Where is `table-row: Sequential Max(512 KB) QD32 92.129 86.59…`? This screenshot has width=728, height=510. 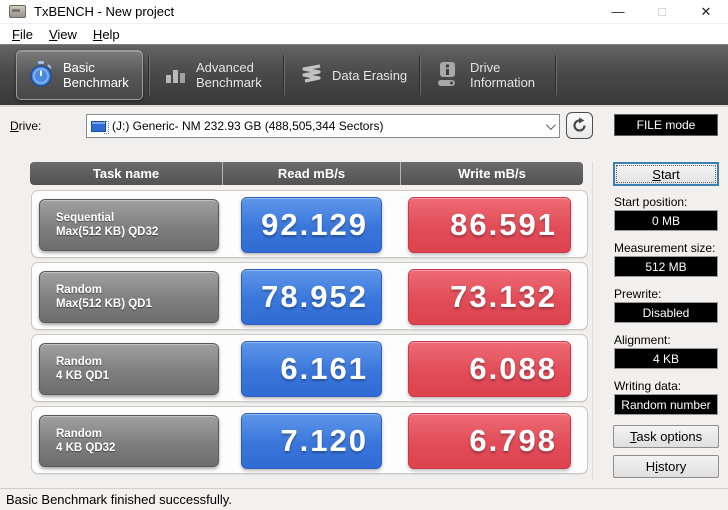
table-row: Sequential Max(512 KB) QD32 92.129 86.59… is located at coordinates (309, 224).